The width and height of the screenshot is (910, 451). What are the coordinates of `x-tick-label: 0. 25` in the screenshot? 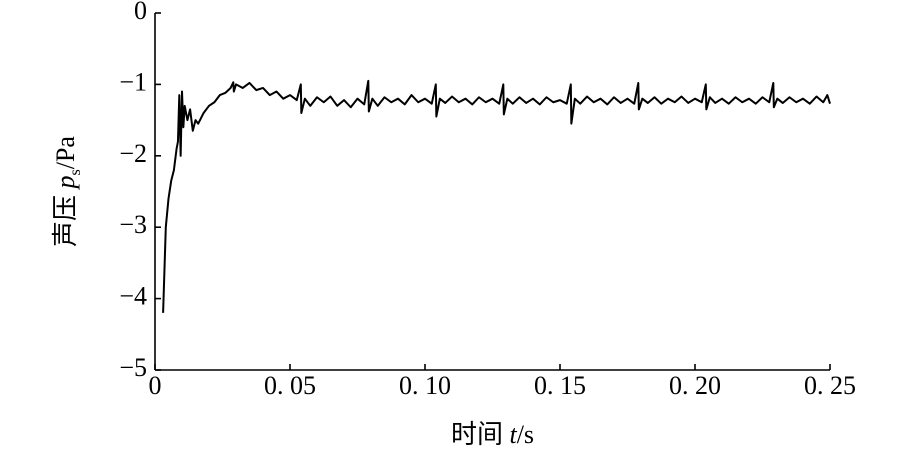 It's located at (830, 385).